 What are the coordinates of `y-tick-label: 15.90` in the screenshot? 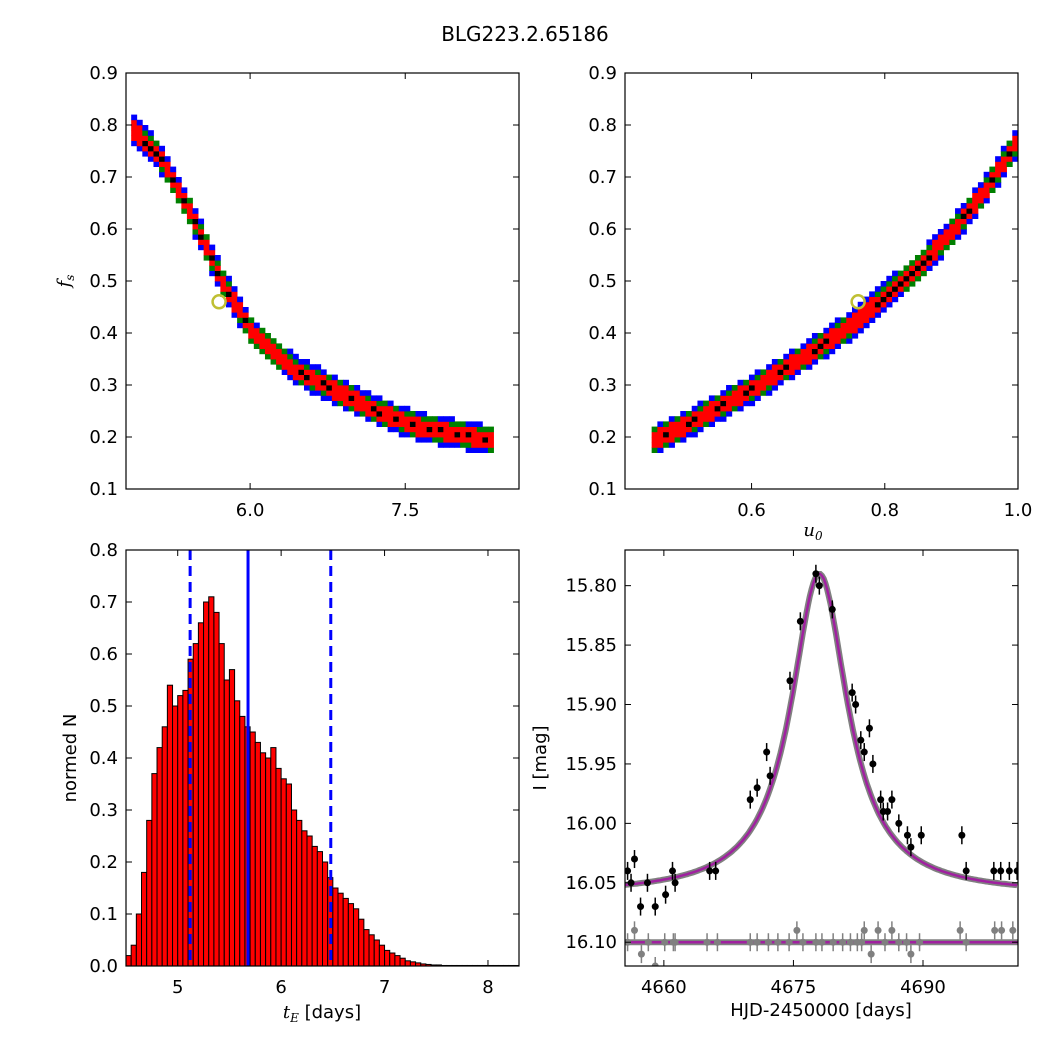 It's located at (591, 705).